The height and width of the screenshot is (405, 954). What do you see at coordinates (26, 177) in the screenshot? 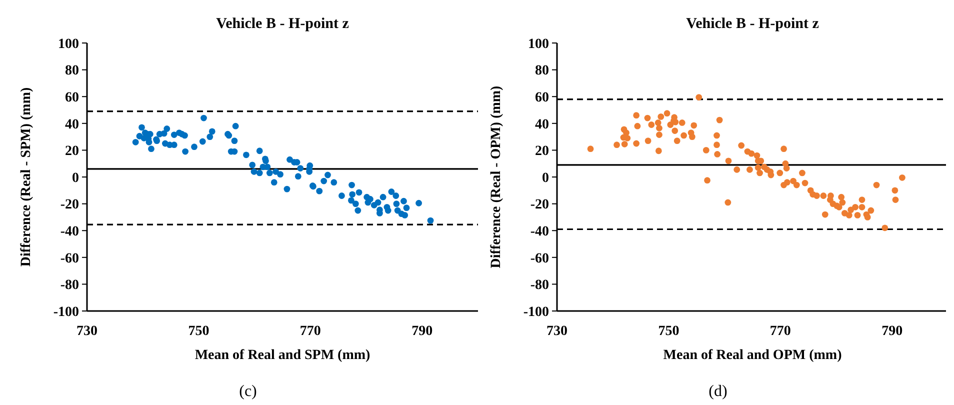
I see `y-axis-title: Difference (Real - SPM) (mm)` at bounding box center [26, 177].